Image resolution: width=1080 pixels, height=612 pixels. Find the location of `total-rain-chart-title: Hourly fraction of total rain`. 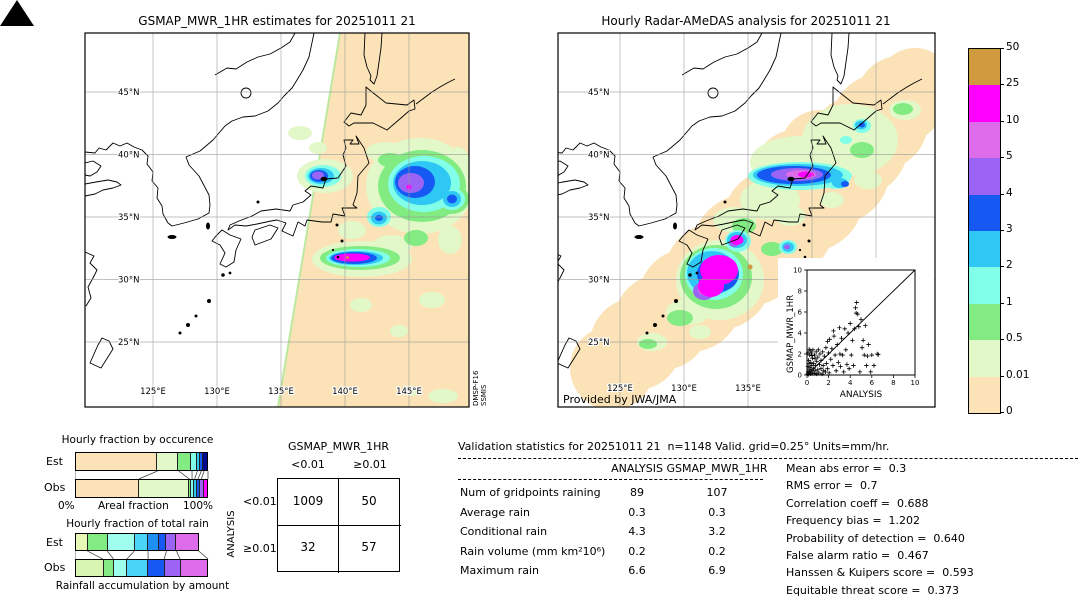

total-rain-chart-title: Hourly fraction of total rain is located at coordinates (137, 524).